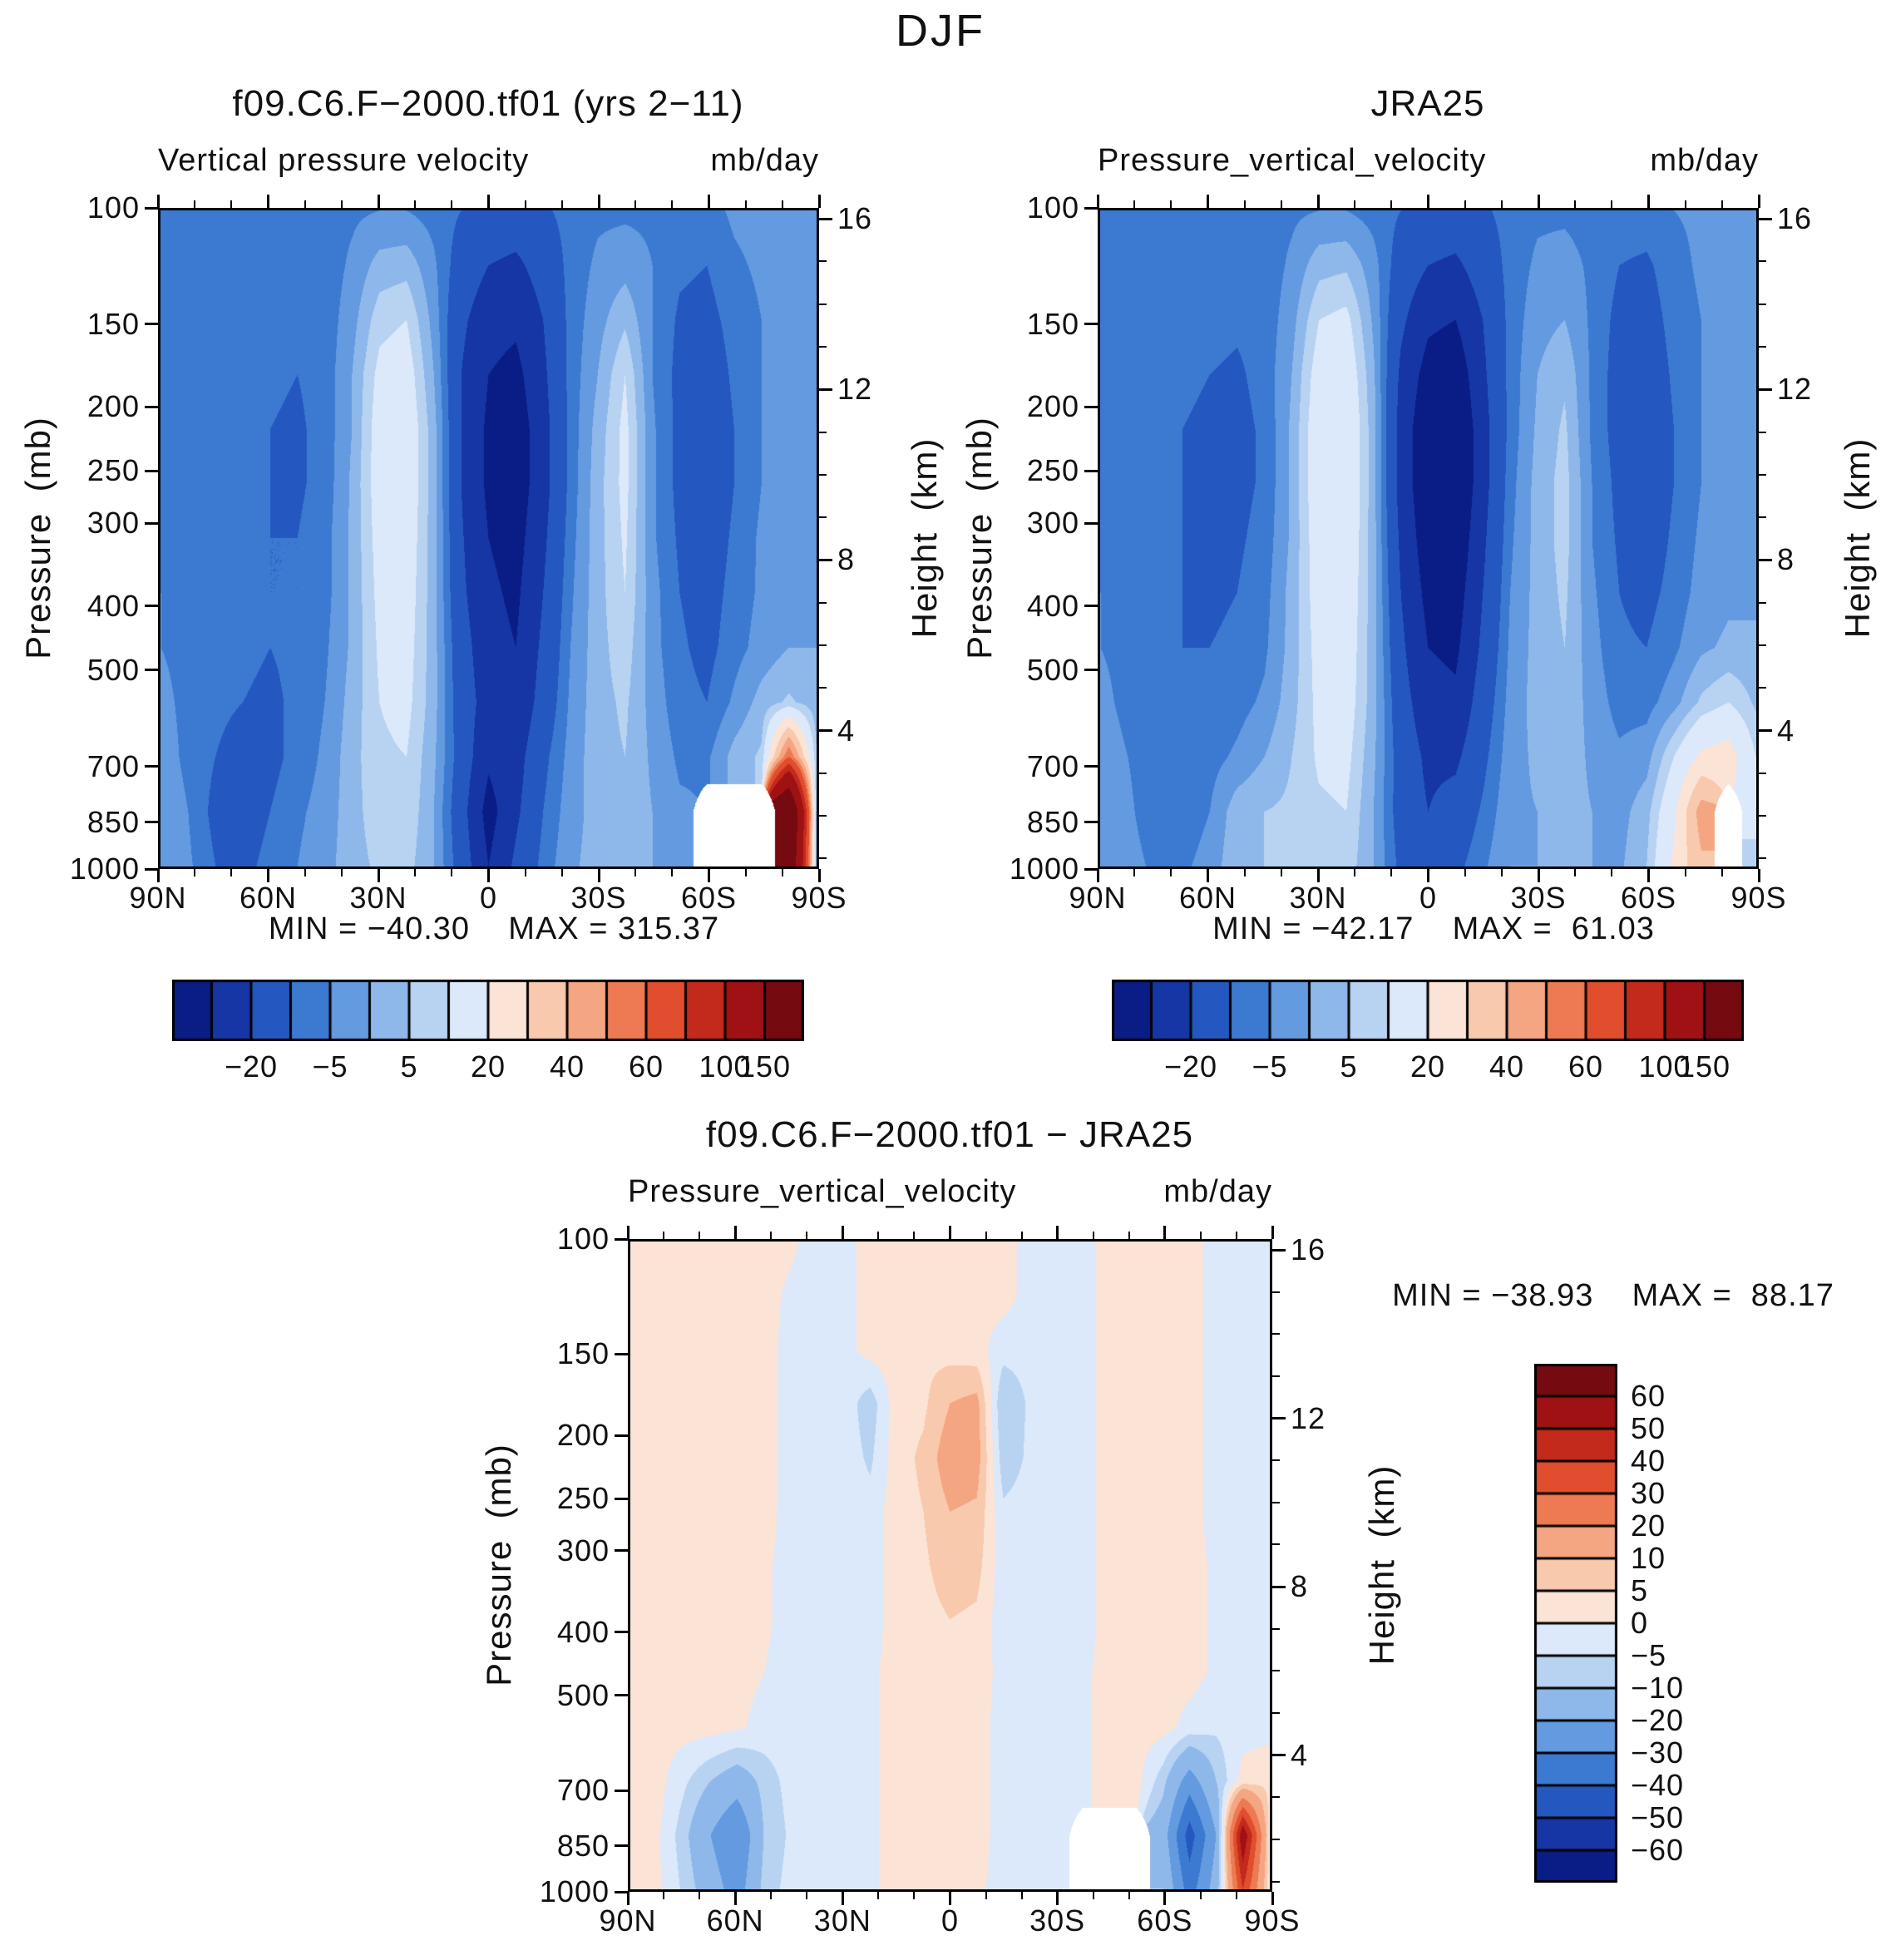 The height and width of the screenshot is (1960, 1881). What do you see at coordinates (1658, 1850) in the screenshot?
I see `diff-colorbar-tick-label: −60` at bounding box center [1658, 1850].